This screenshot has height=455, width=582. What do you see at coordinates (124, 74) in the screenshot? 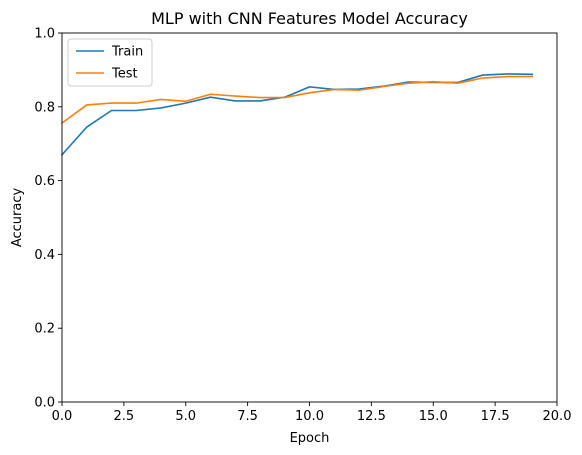
I see `legend-label-test: Test` at bounding box center [124, 74].